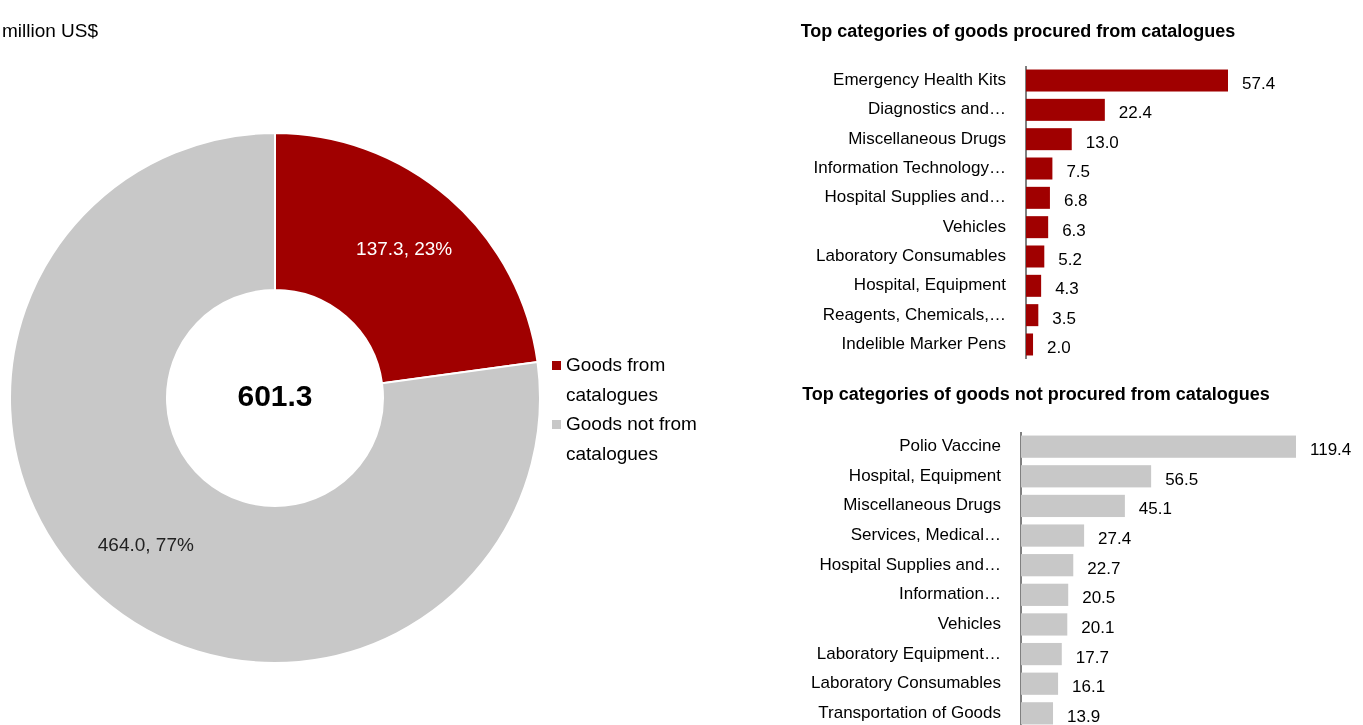 The image size is (1363, 725). What do you see at coordinates (1067, 289) in the screenshot?
I see `data-label: 4.3` at bounding box center [1067, 289].